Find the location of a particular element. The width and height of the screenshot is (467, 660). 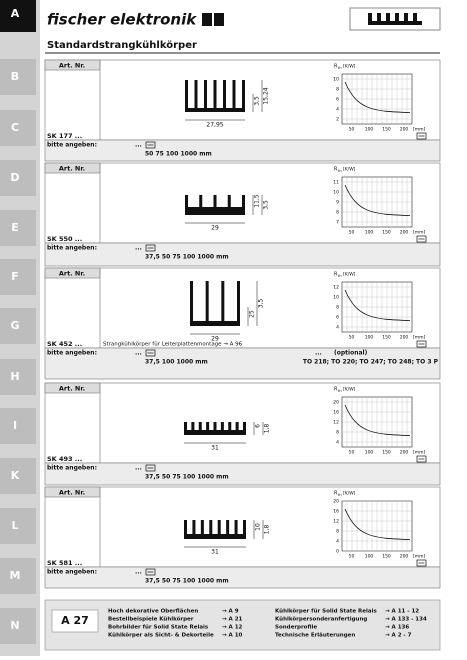

dim-height: 11,5 is located at coordinates (257, 201).